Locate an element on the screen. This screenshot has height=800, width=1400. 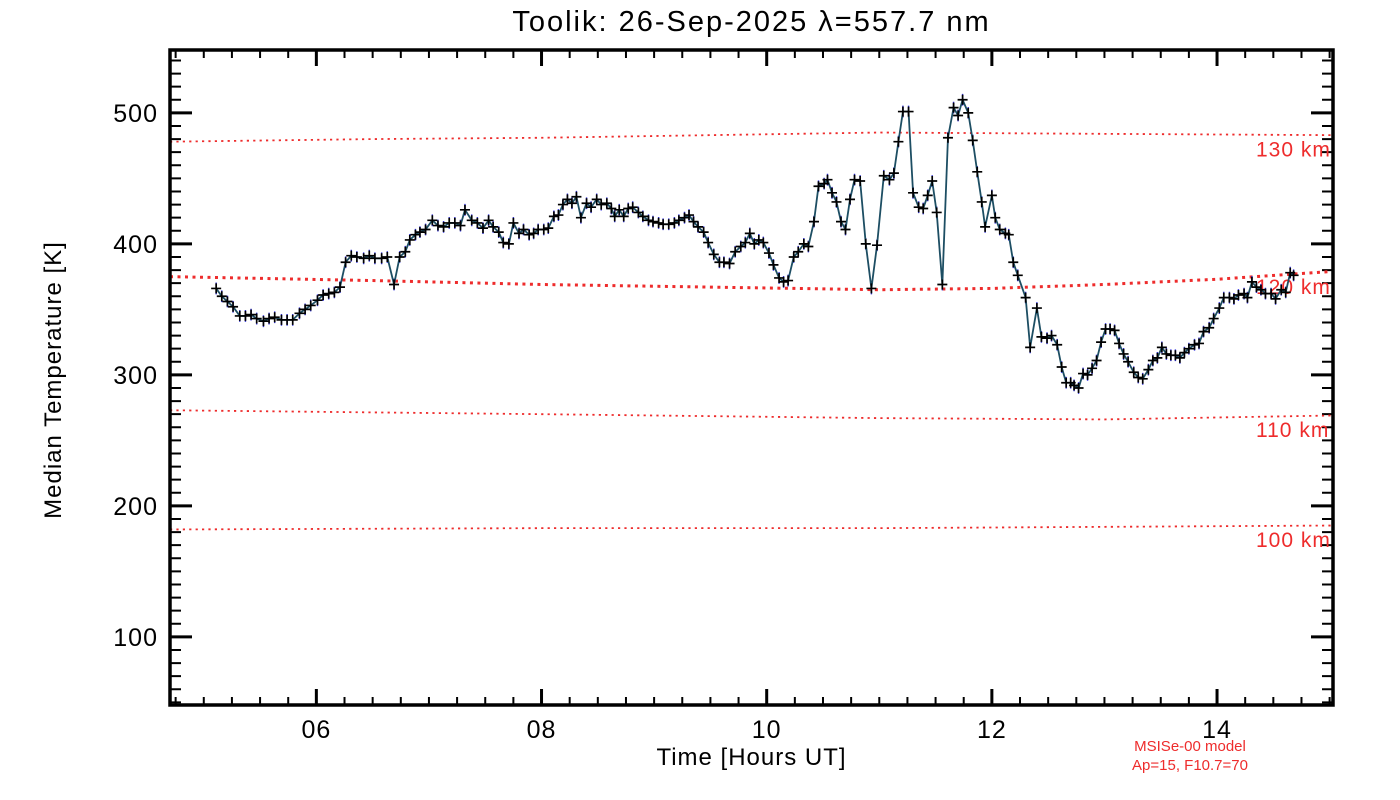
model-label-msis-130km: 130 km is located at coordinates (1293, 150).